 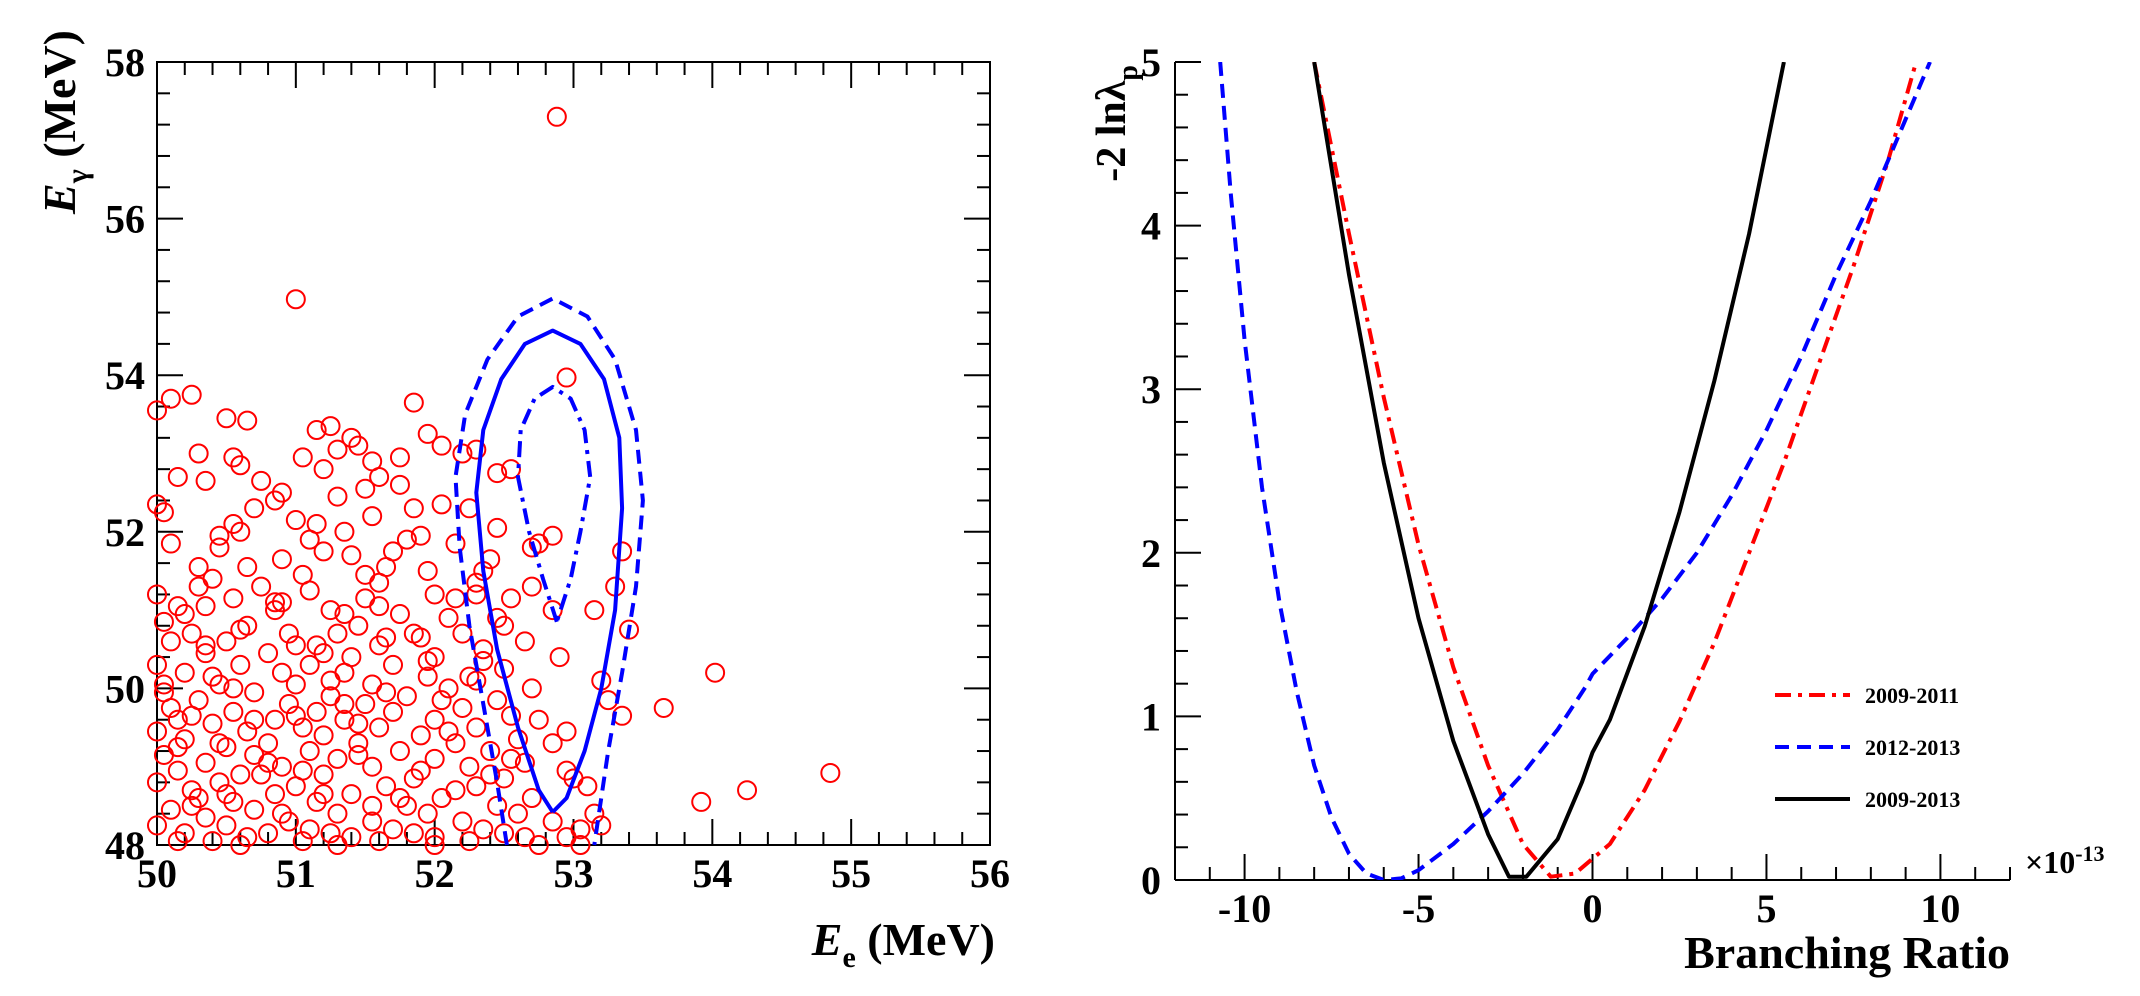 What do you see at coordinates (1151, 553) in the screenshot?
I see `y-tick-label: 2` at bounding box center [1151, 553].